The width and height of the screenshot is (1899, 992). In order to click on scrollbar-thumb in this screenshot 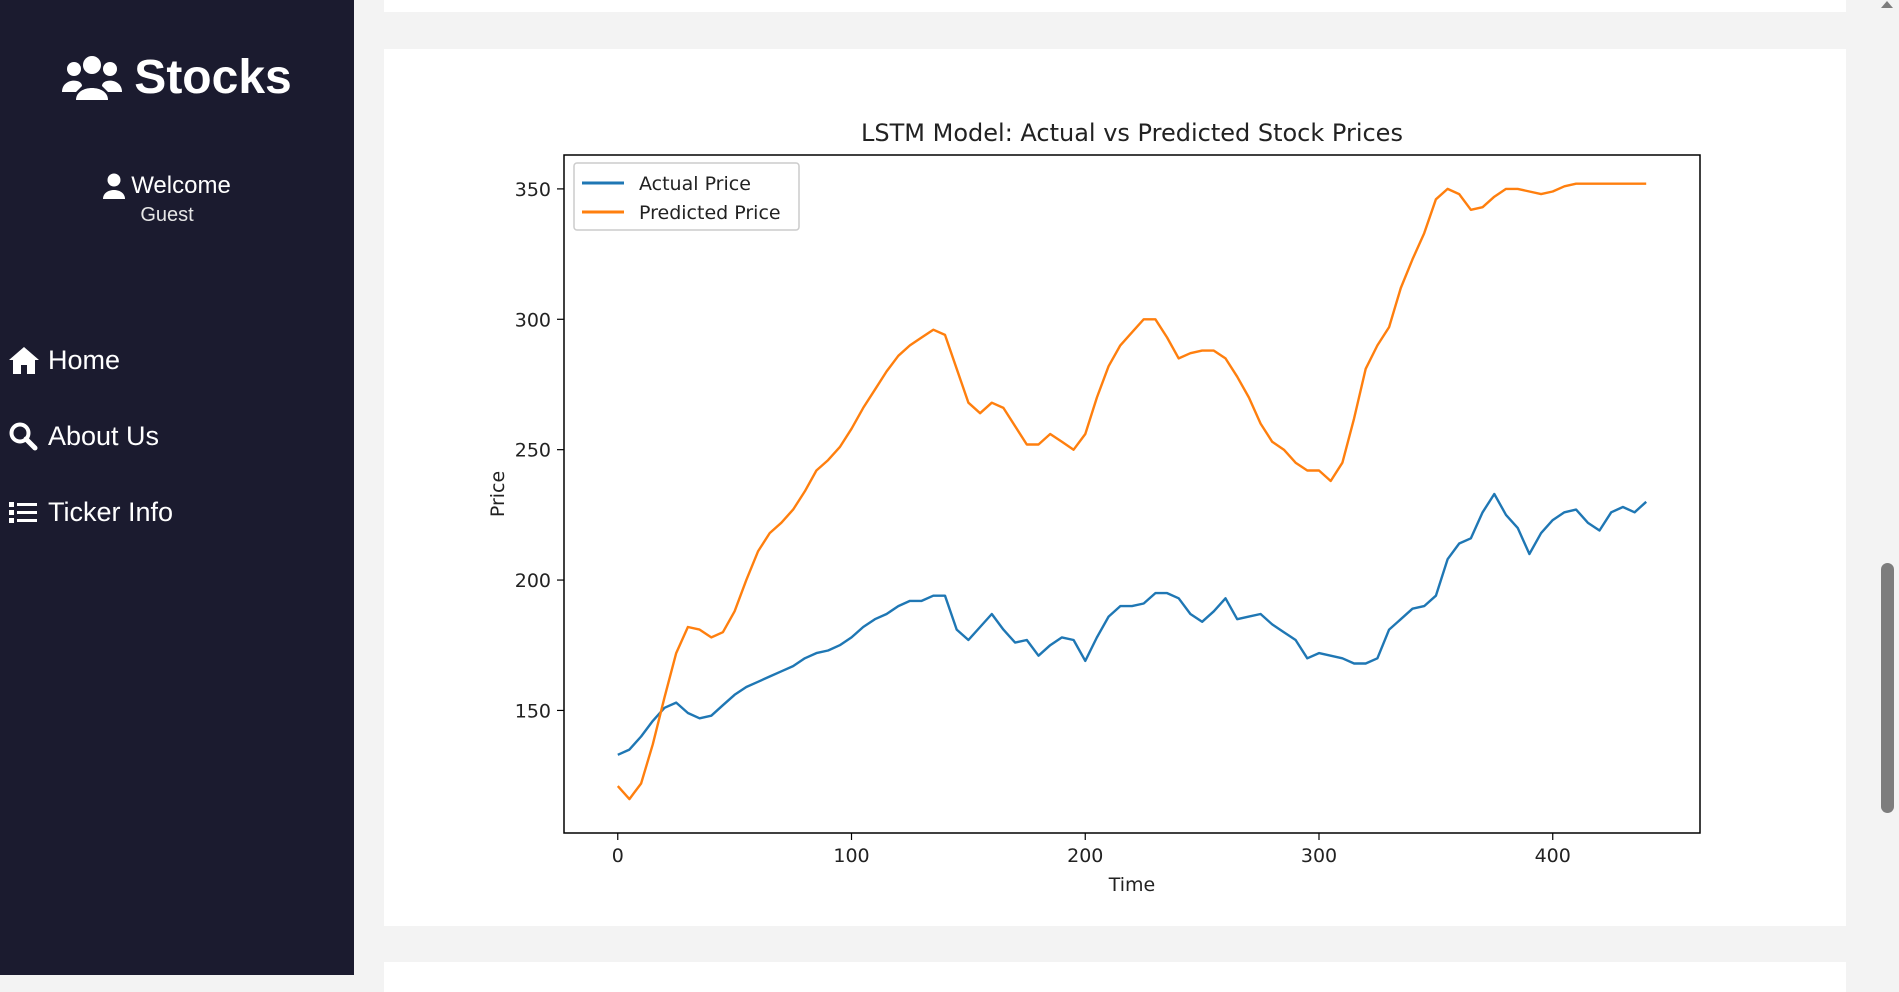, I will do `click(1887, 688)`.